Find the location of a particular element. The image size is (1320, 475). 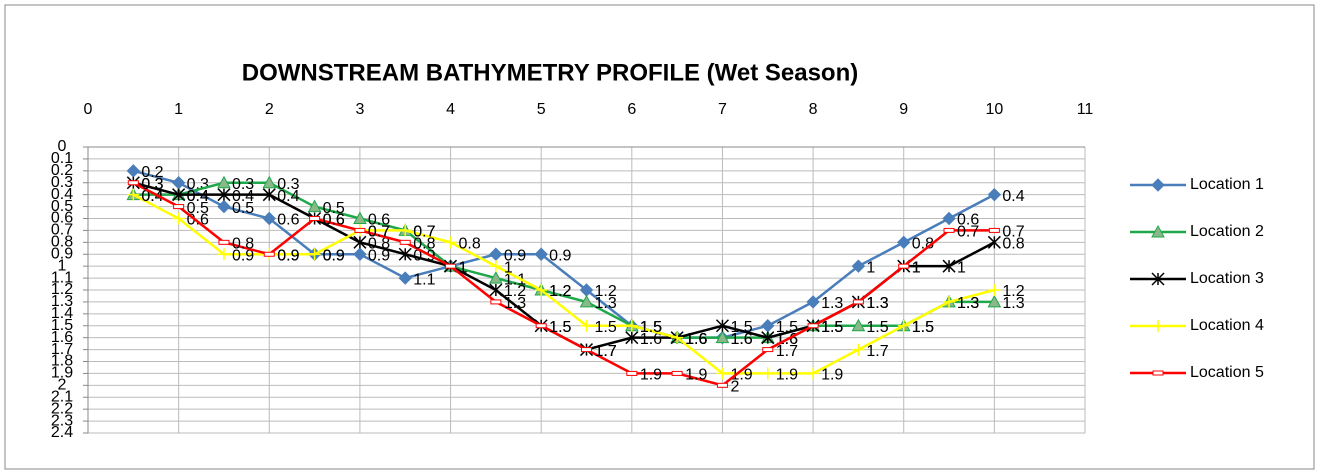

x-tick-label: 0 is located at coordinates (88, 109).